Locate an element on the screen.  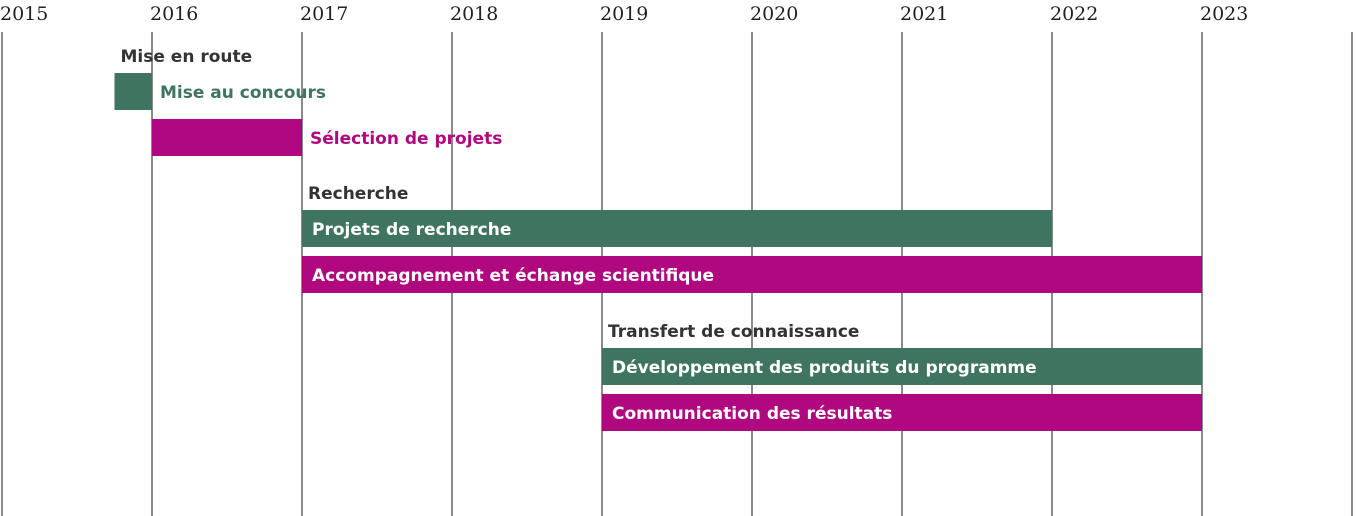
task-label: Projets de recherche is located at coordinates (411, 230).